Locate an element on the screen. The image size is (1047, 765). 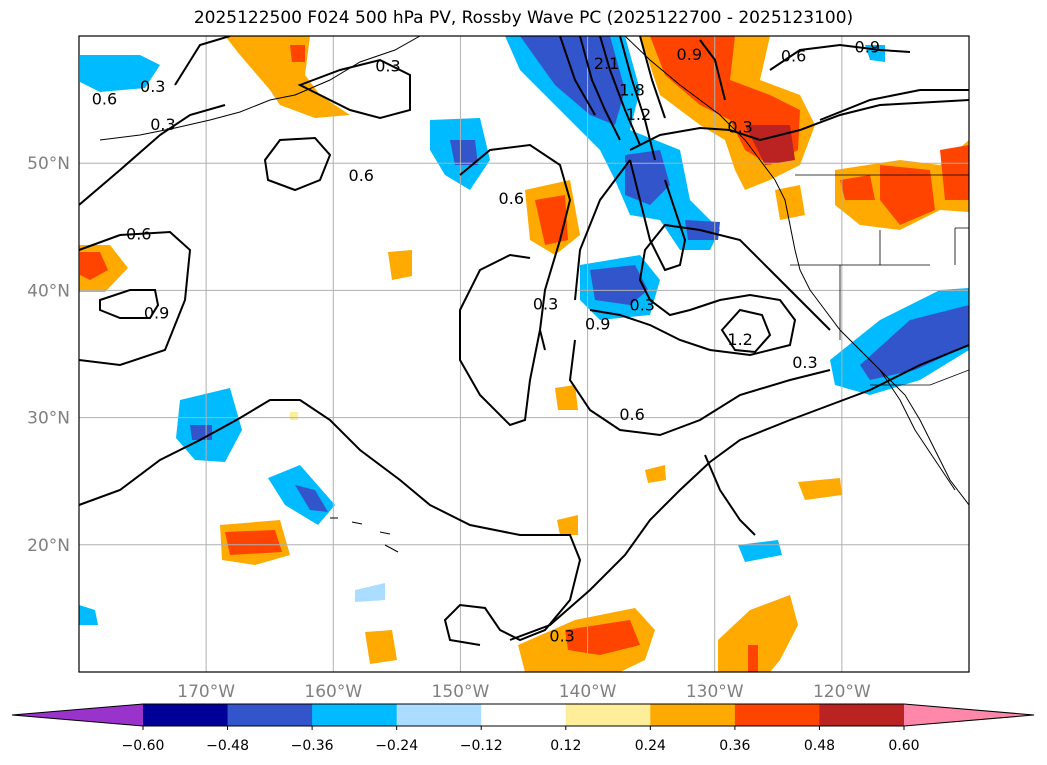
colorbar-tick-label: 0.24 is located at coordinates (650, 746).